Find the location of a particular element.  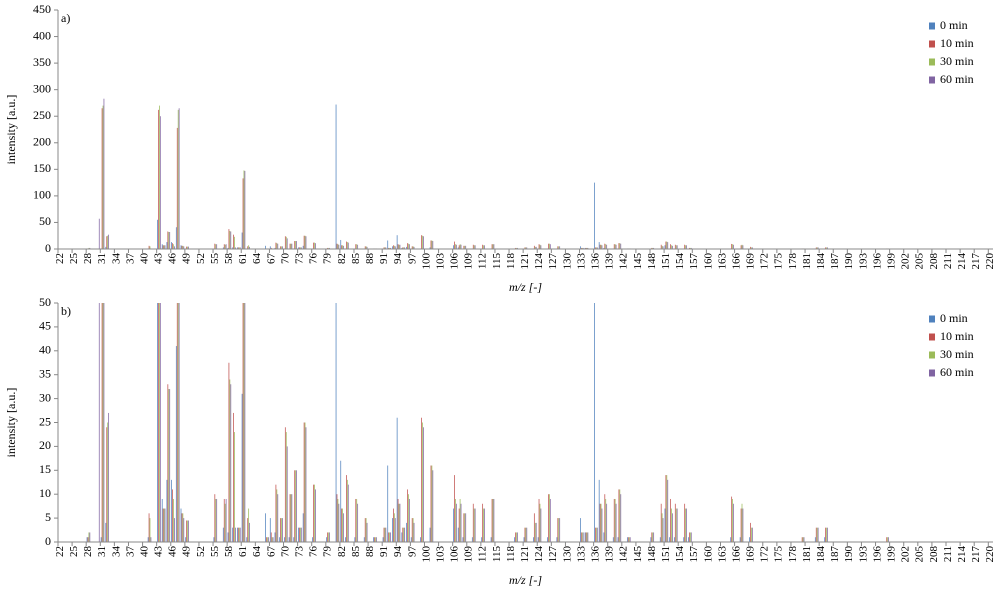

x-tick-label: 28 is located at coordinates (88, 552).